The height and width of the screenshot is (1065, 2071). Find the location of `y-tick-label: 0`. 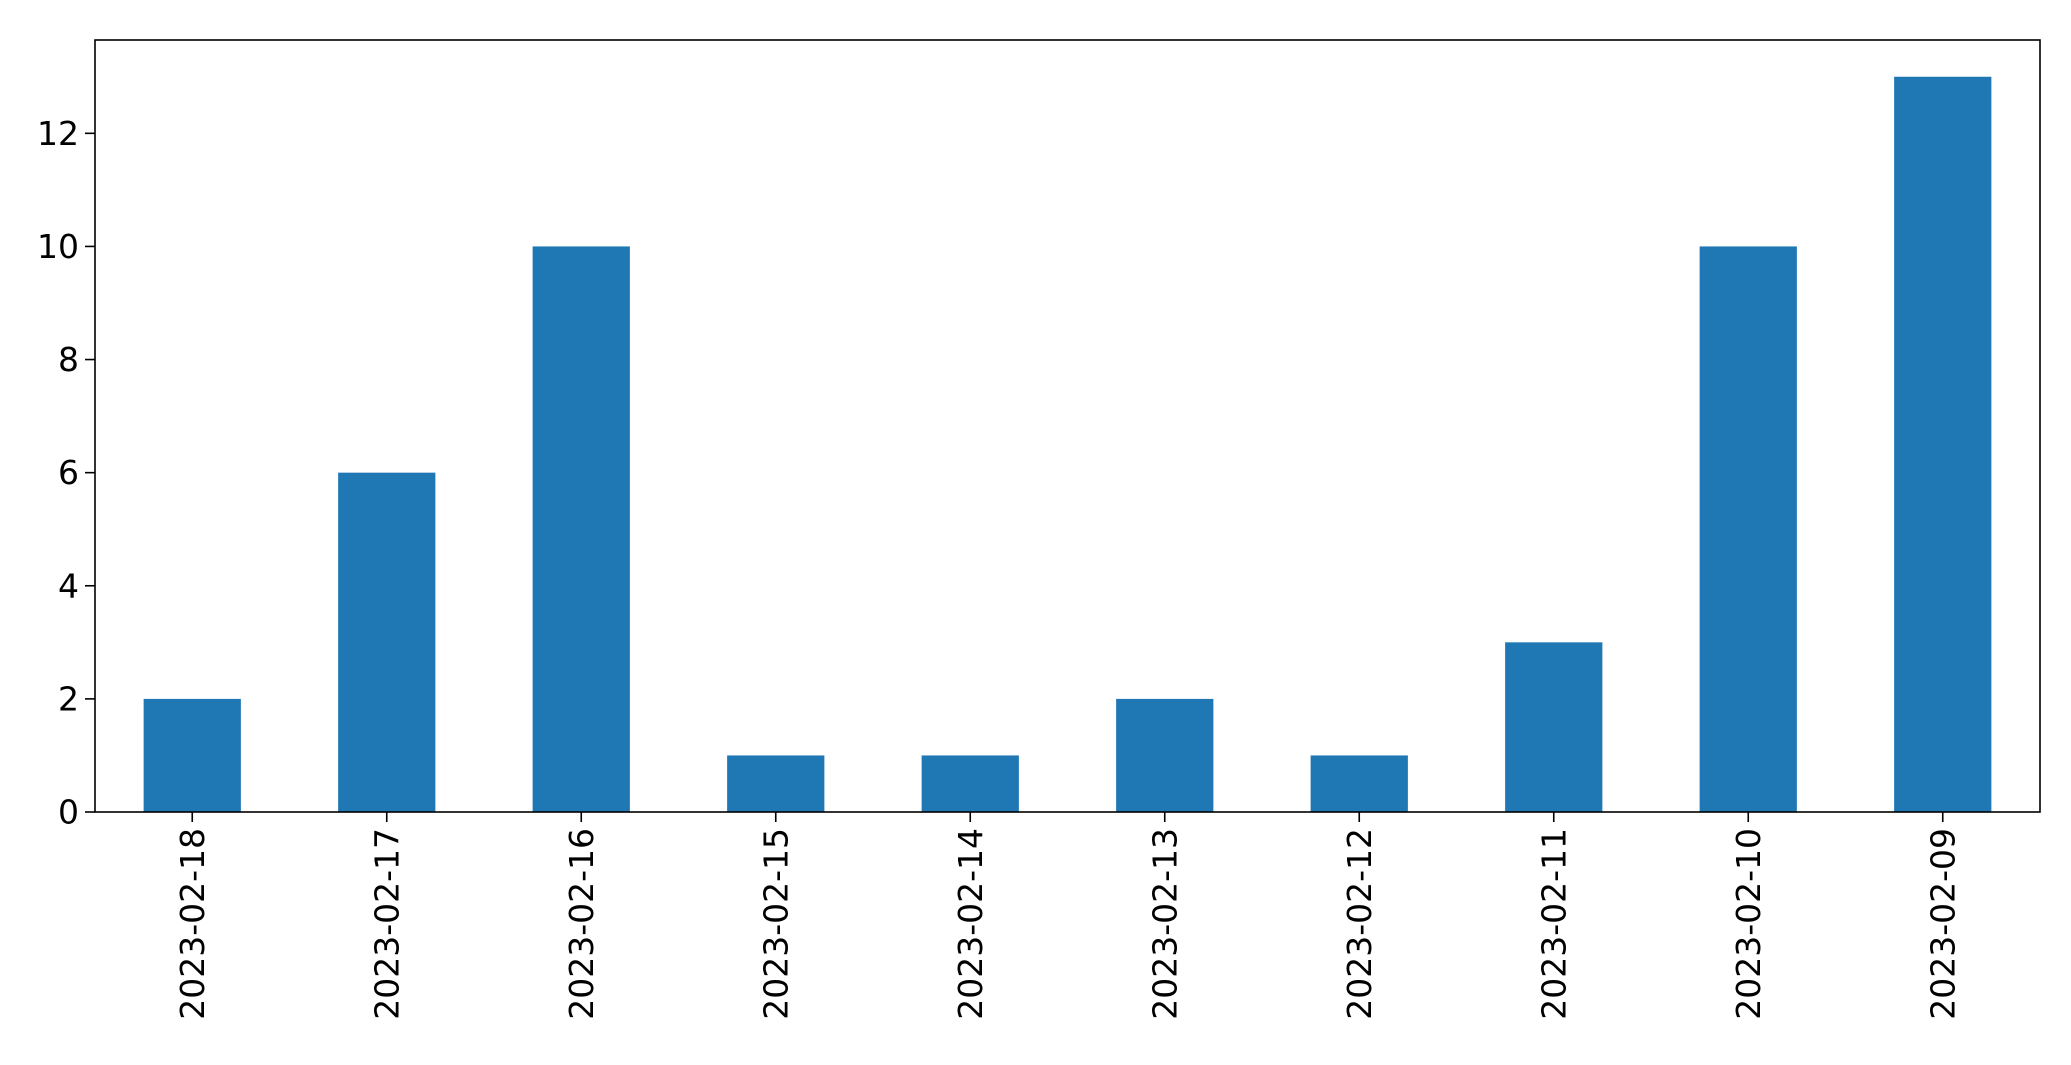

y-tick-label: 0 is located at coordinates (68, 812).